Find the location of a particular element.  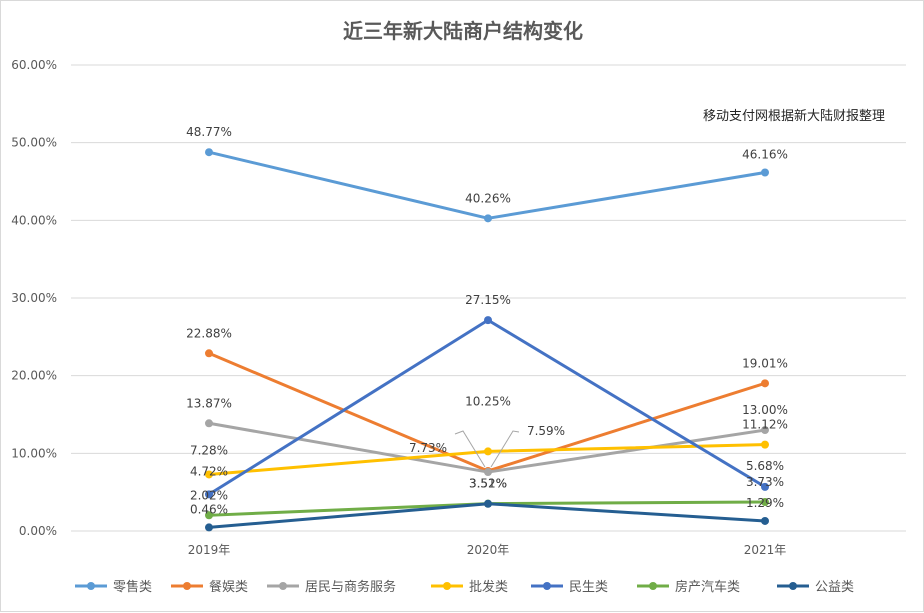

legend-label: 公益类 is located at coordinates (834, 587).